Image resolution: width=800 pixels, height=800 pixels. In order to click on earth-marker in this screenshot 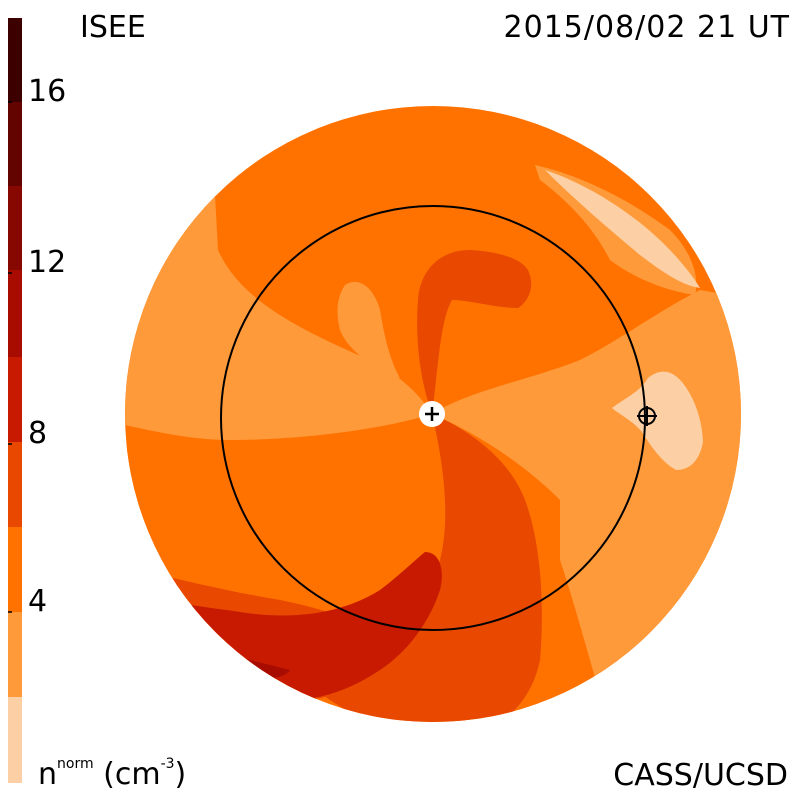, I will do `click(647, 416)`.